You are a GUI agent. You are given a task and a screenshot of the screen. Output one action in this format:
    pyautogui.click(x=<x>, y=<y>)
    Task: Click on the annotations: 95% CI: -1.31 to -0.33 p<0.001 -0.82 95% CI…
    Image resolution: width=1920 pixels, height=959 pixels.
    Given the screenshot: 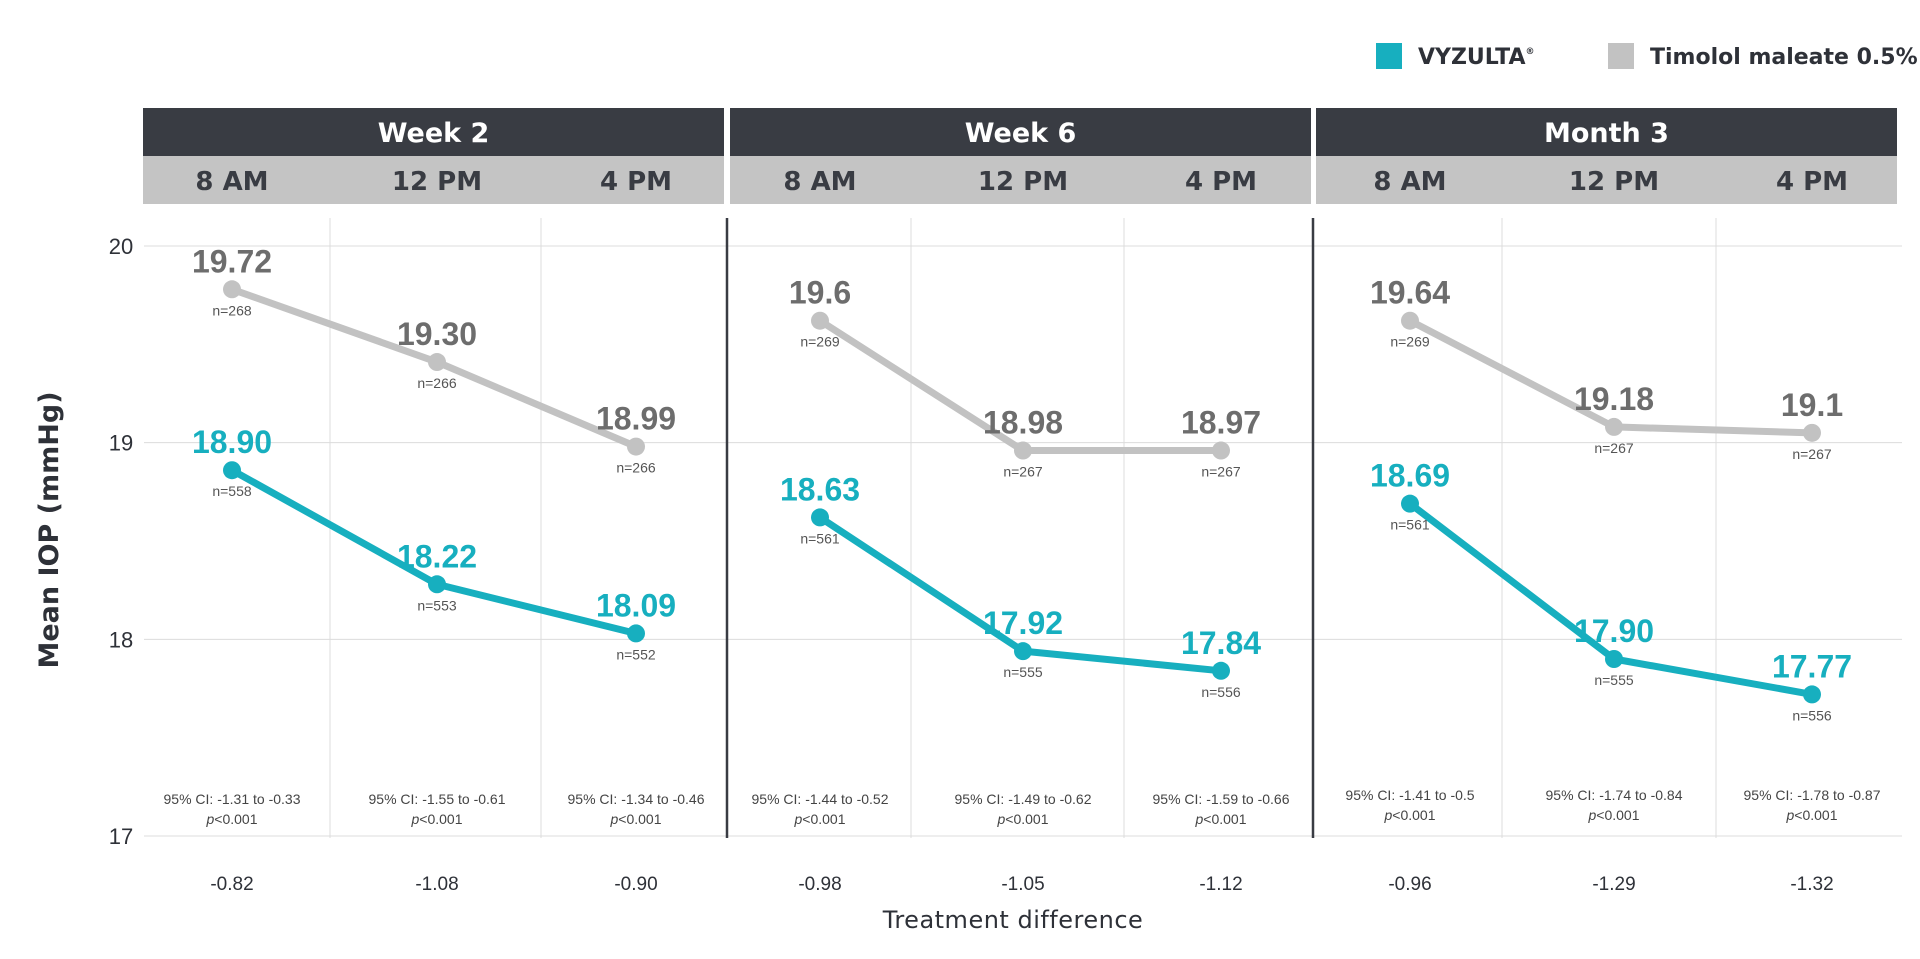 What is the action you would take?
    pyautogui.click(x=1022, y=841)
    